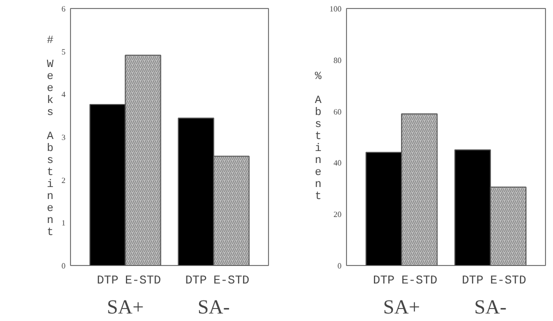  What do you see at coordinates (64, 180) in the screenshot?
I see `y-tick-label: 2` at bounding box center [64, 180].